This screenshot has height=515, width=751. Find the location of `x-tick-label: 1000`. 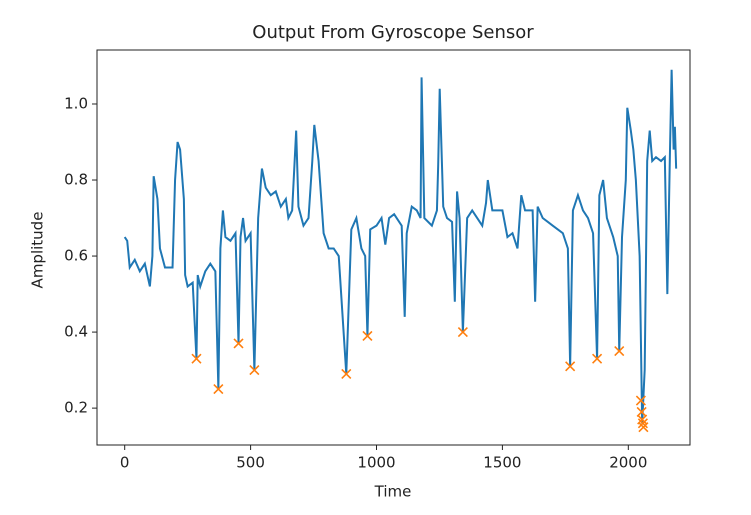

x-tick-label: 1000 is located at coordinates (376, 463).